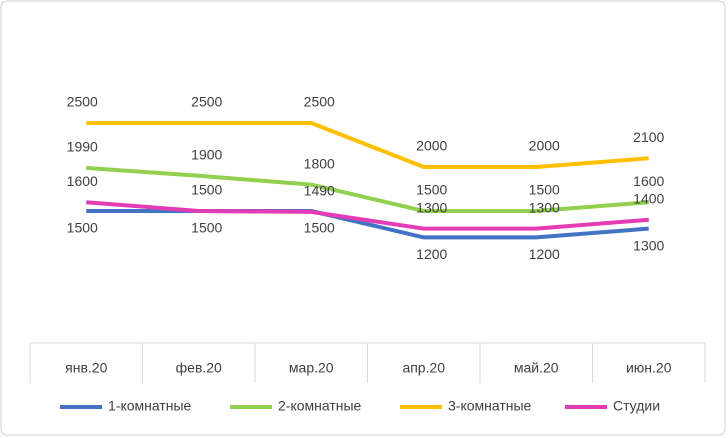 This screenshot has height=438, width=728. Describe the element at coordinates (319, 163) in the screenshot. I see `data-label: 1800` at that location.